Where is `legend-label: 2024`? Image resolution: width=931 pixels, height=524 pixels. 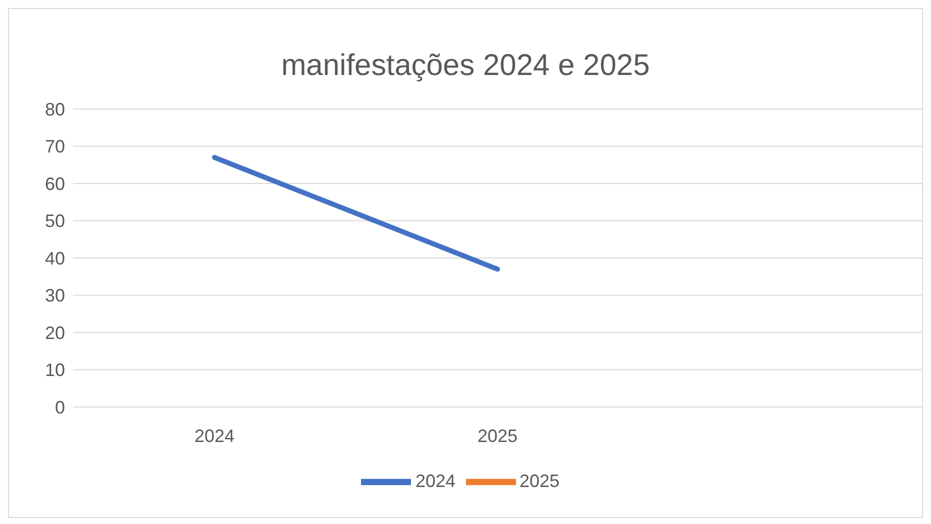
legend-label: 2024 is located at coordinates (435, 480).